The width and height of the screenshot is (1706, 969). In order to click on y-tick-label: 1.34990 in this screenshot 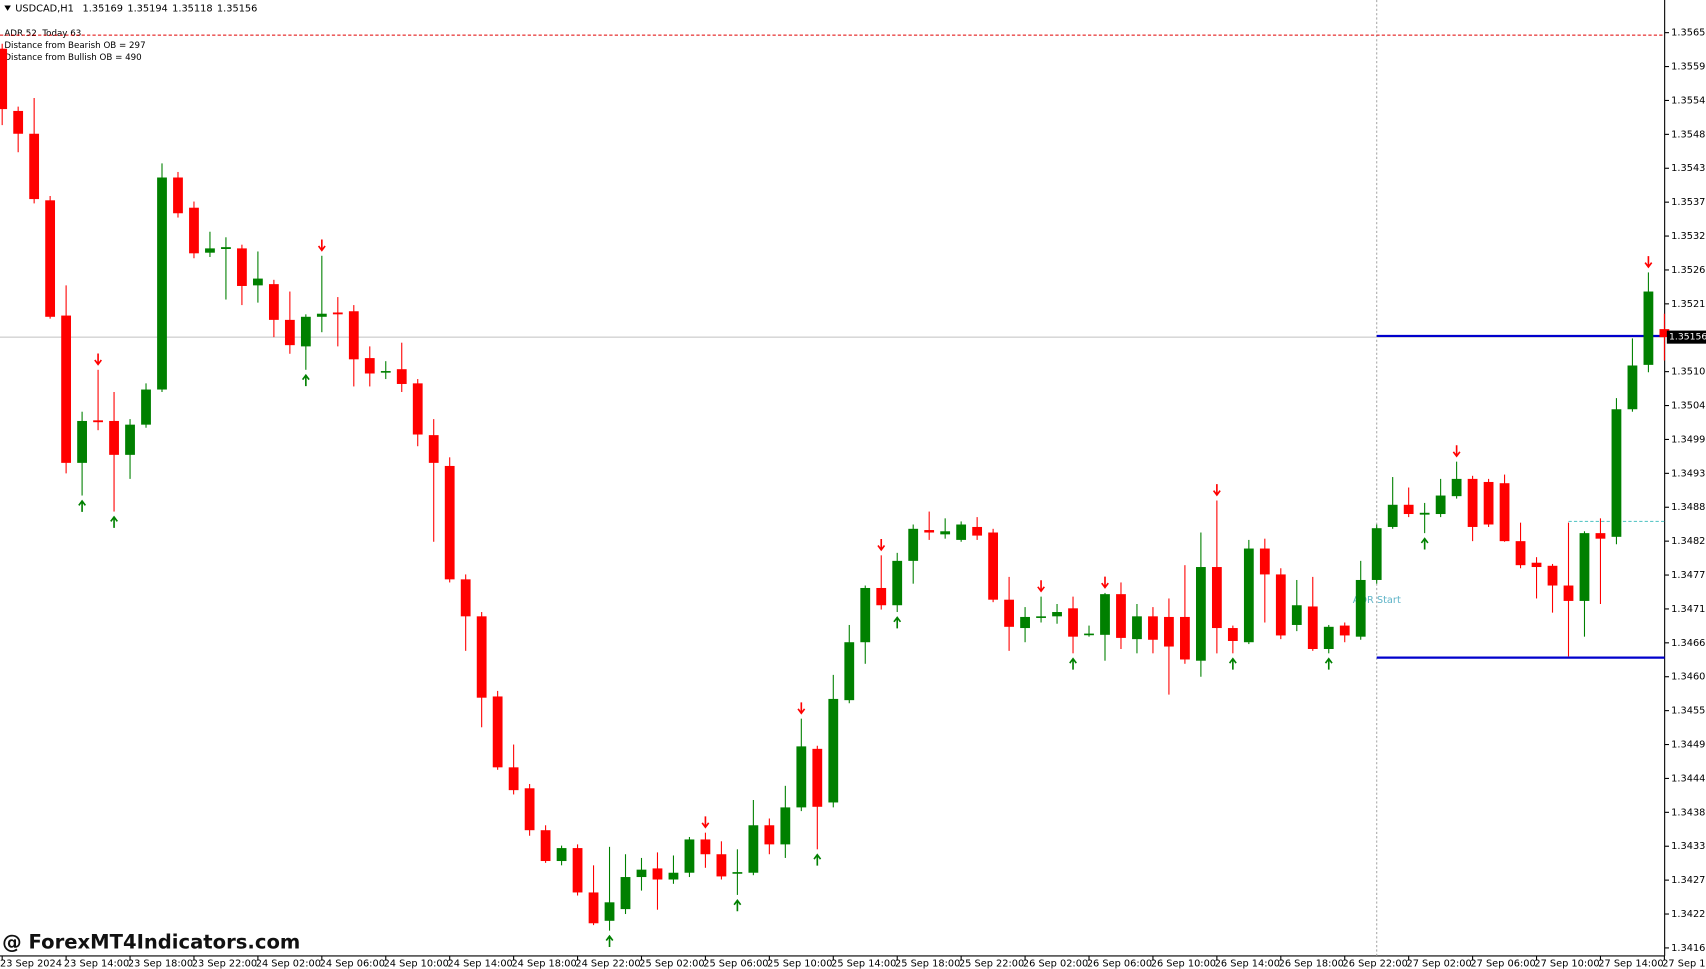, I will do `click(1688, 439)`.